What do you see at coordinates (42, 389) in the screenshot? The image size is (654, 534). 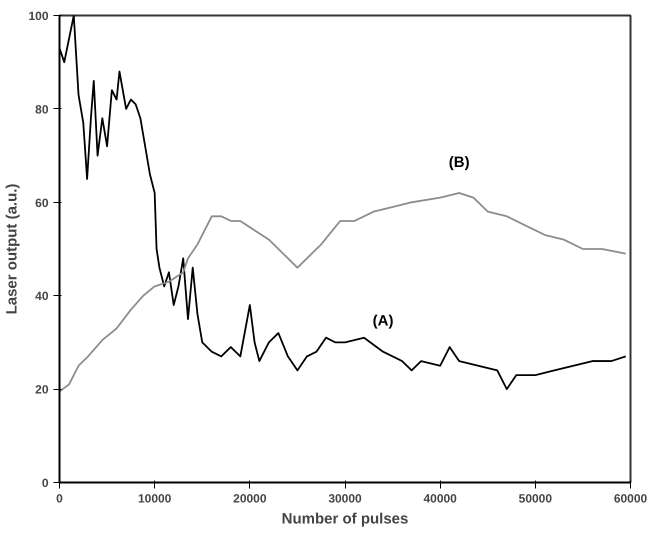 I see `y-tick-label: 20` at bounding box center [42, 389].